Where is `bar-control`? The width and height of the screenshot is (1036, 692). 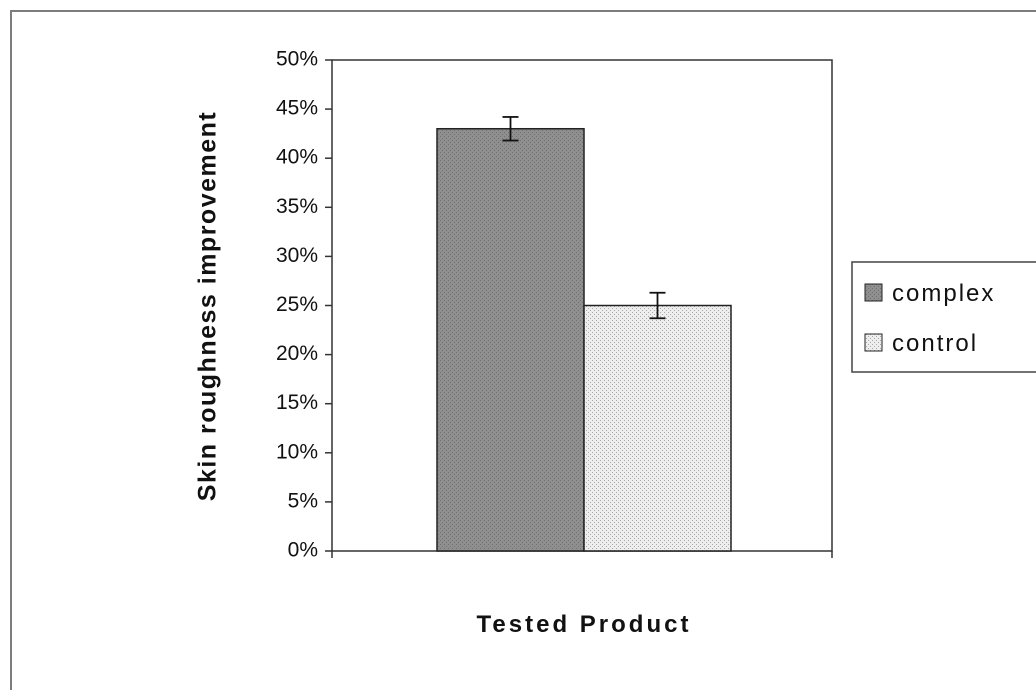 bar-control is located at coordinates (657, 428).